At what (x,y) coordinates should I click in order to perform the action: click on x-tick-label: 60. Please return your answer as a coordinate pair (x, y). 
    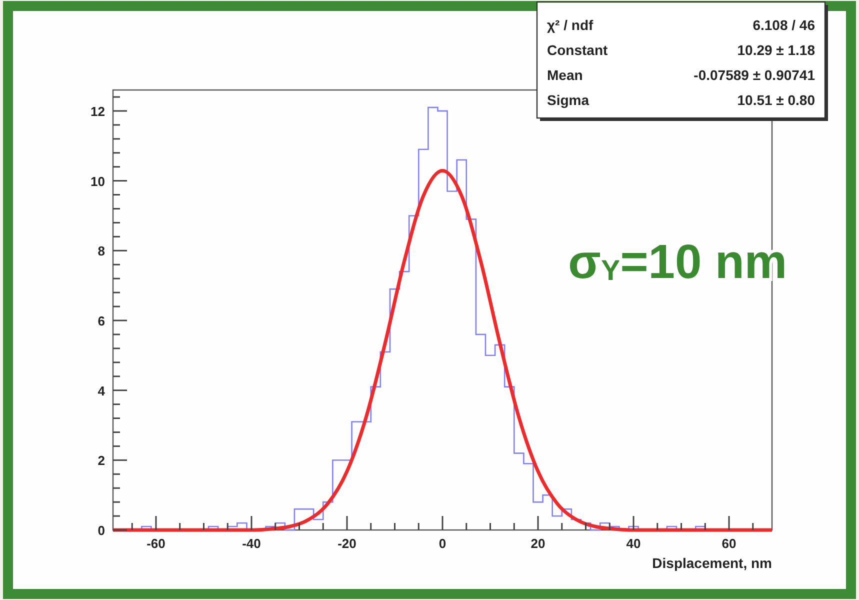
    Looking at the image, I should click on (729, 543).